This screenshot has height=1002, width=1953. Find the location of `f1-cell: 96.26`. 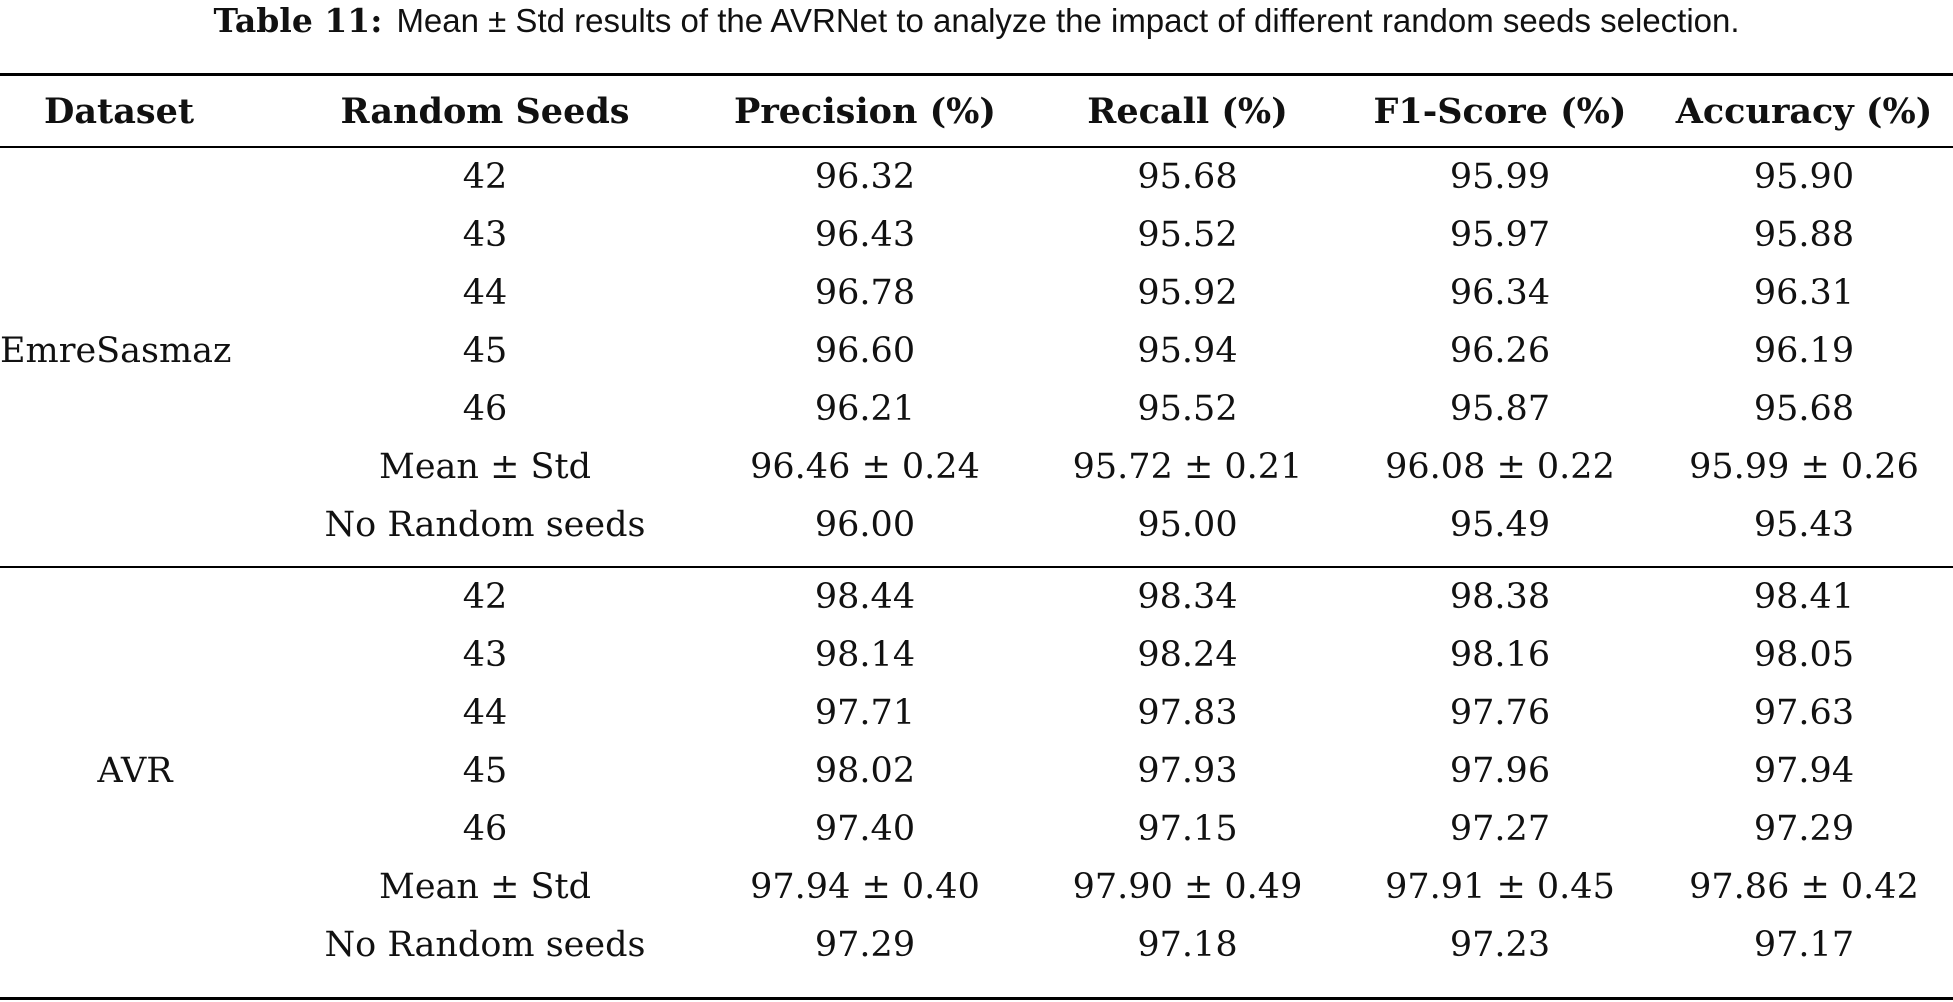

f1-cell: 96.26 is located at coordinates (1500, 351).